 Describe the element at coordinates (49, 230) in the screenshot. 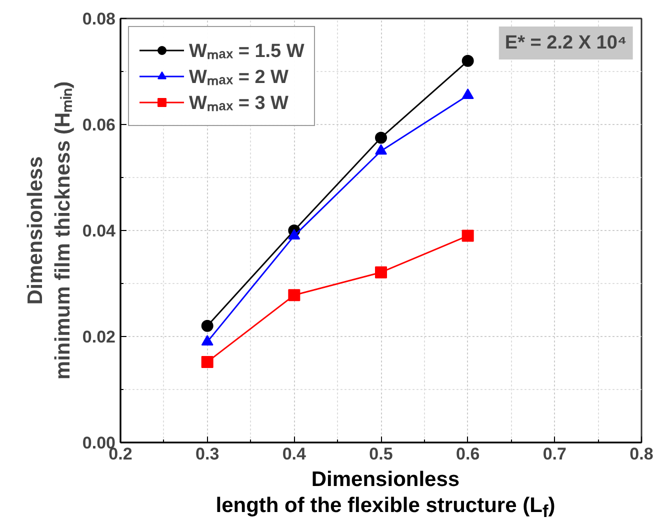

I see `y-axis-title: Dimensionless minimum film thickness (Hₘᵢₙ)` at that location.